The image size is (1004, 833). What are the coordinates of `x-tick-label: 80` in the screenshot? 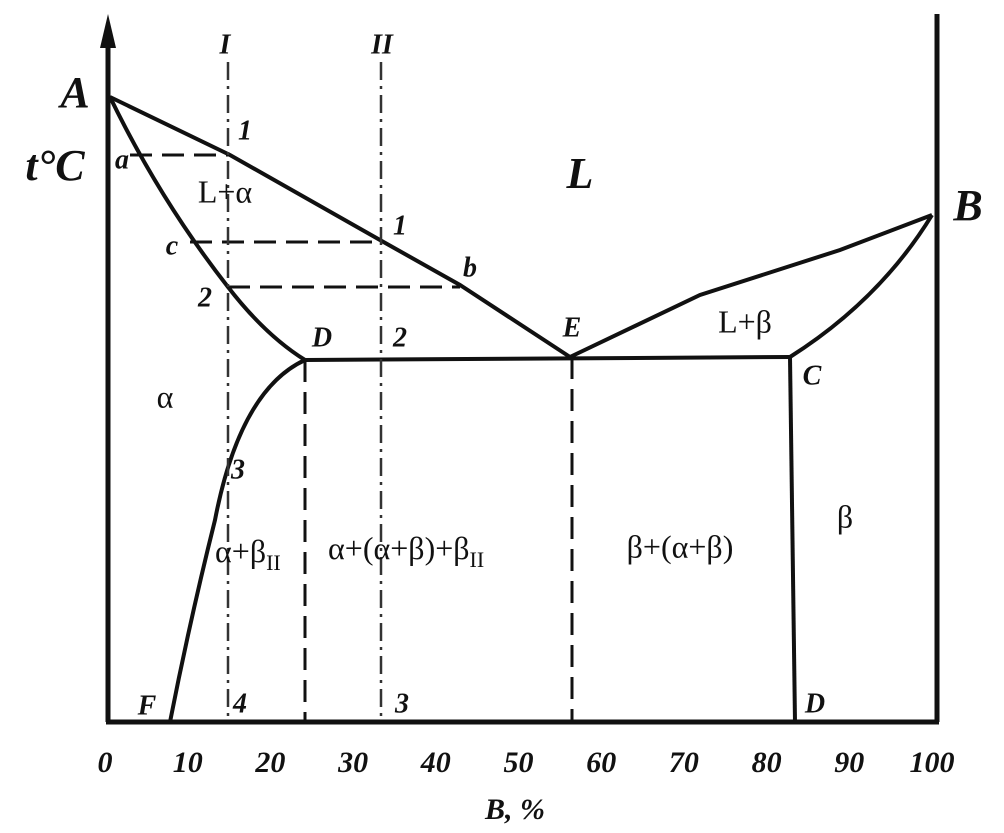 It's located at (767, 762).